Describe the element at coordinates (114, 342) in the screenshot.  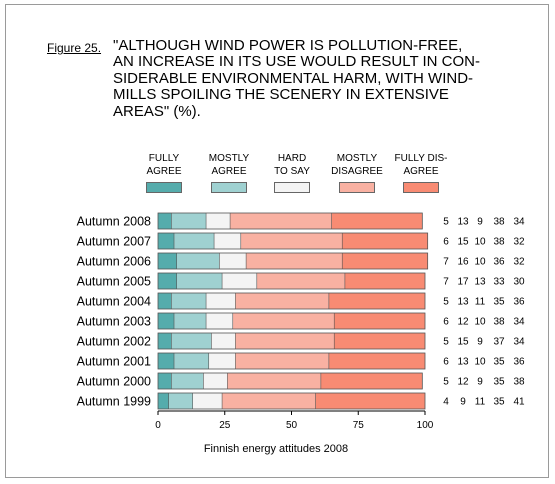
I see `category-label: Autumn 2002` at that location.